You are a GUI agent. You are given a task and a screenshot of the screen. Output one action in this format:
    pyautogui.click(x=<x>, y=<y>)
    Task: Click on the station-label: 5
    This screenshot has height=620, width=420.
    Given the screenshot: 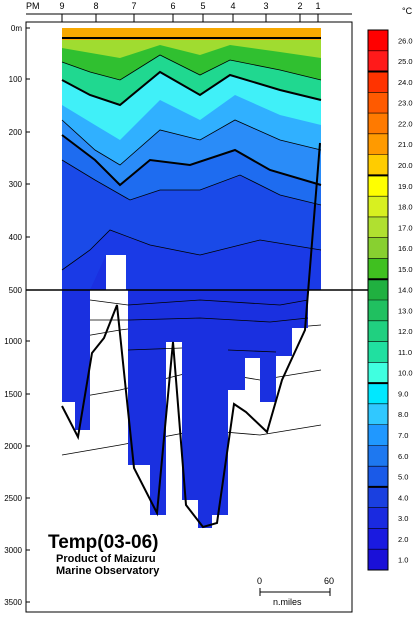 What is the action you would take?
    pyautogui.click(x=202, y=6)
    